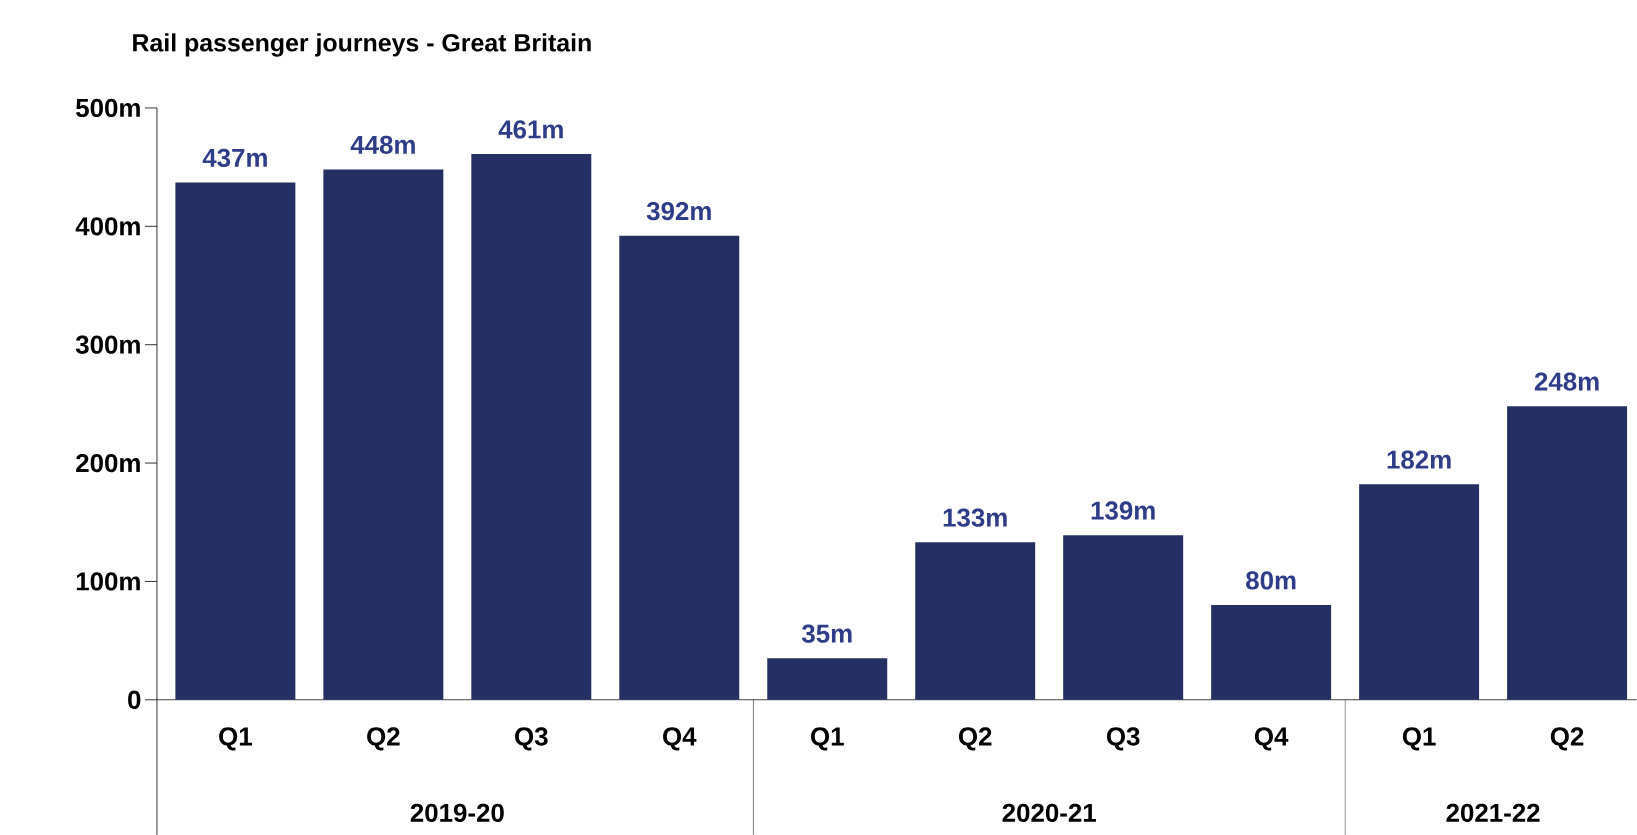 This screenshot has height=835, width=1637. I want to click on data-label: 133m, so click(975, 517).